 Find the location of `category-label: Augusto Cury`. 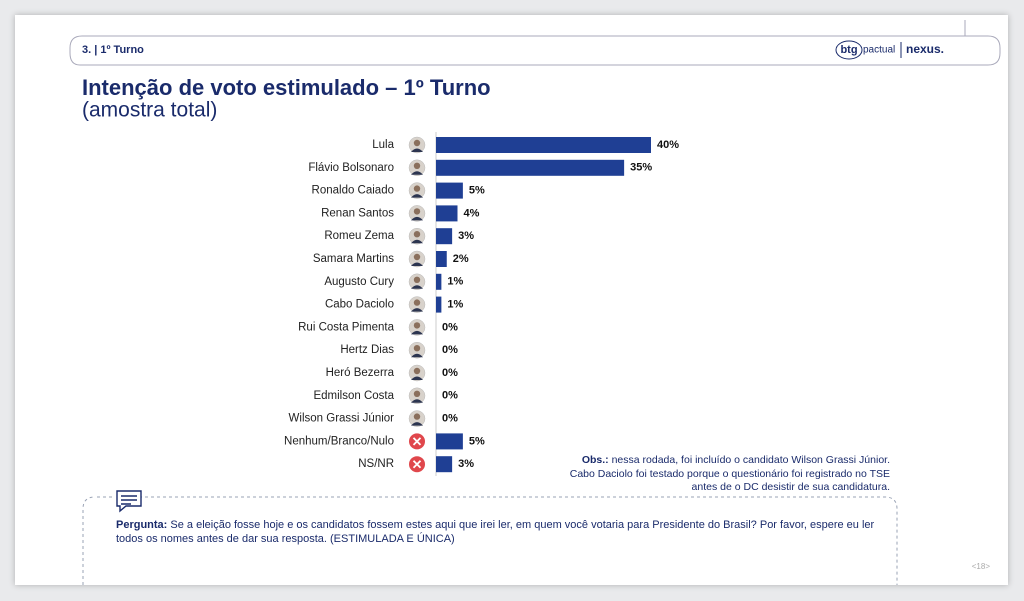

category-label: Augusto Cury is located at coordinates (359, 282).